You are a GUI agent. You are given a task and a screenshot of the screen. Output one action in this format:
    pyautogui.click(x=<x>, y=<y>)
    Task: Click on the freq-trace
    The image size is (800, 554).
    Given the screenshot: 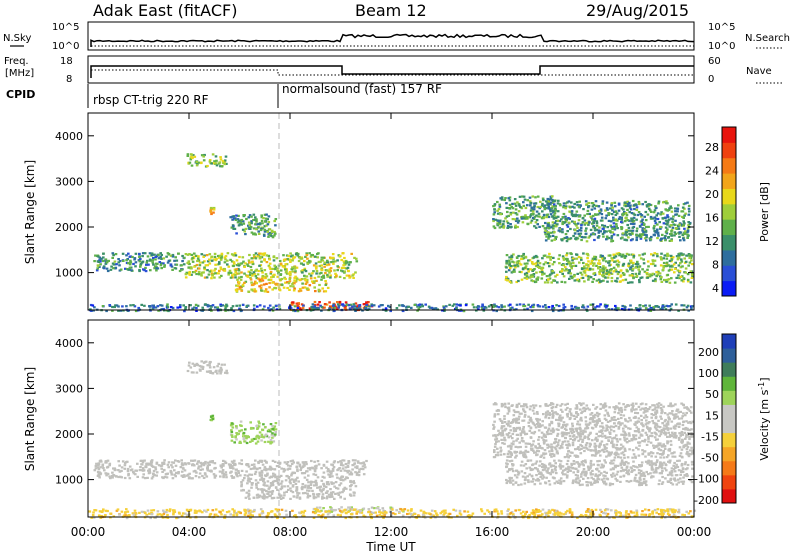 What is the action you would take?
    pyautogui.click(x=392, y=71)
    